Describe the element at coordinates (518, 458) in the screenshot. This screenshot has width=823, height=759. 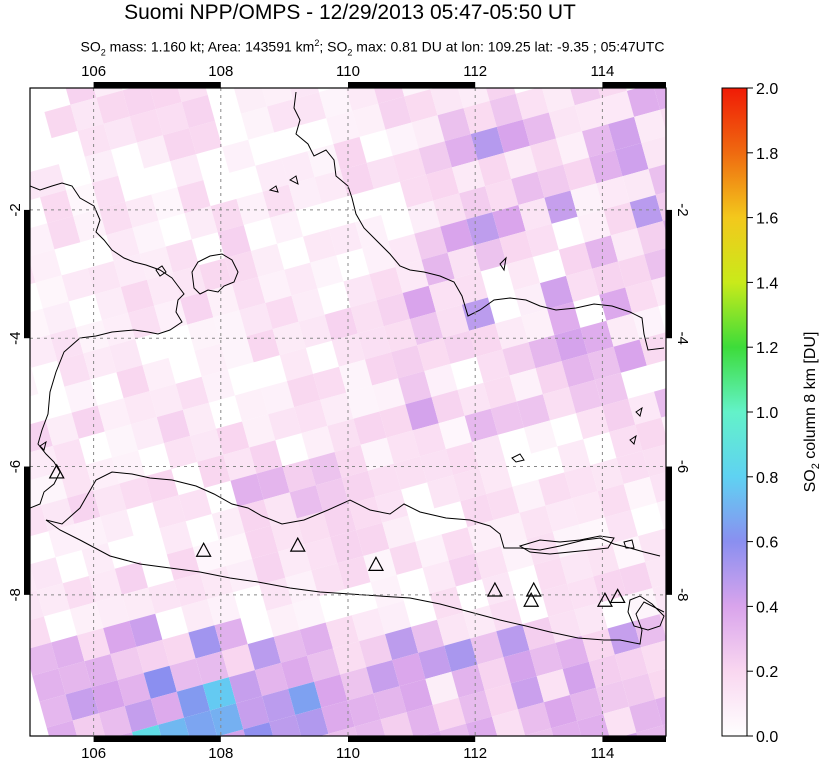
I see `karimunjawa-island` at that location.